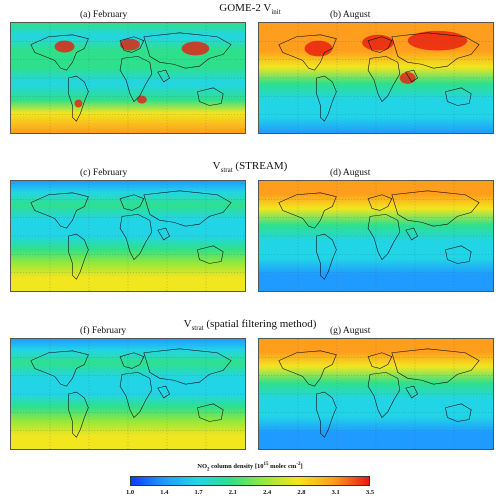 This screenshot has width=500, height=501. What do you see at coordinates (370, 492) in the screenshot?
I see `colorbar-tick: 3.5` at bounding box center [370, 492].